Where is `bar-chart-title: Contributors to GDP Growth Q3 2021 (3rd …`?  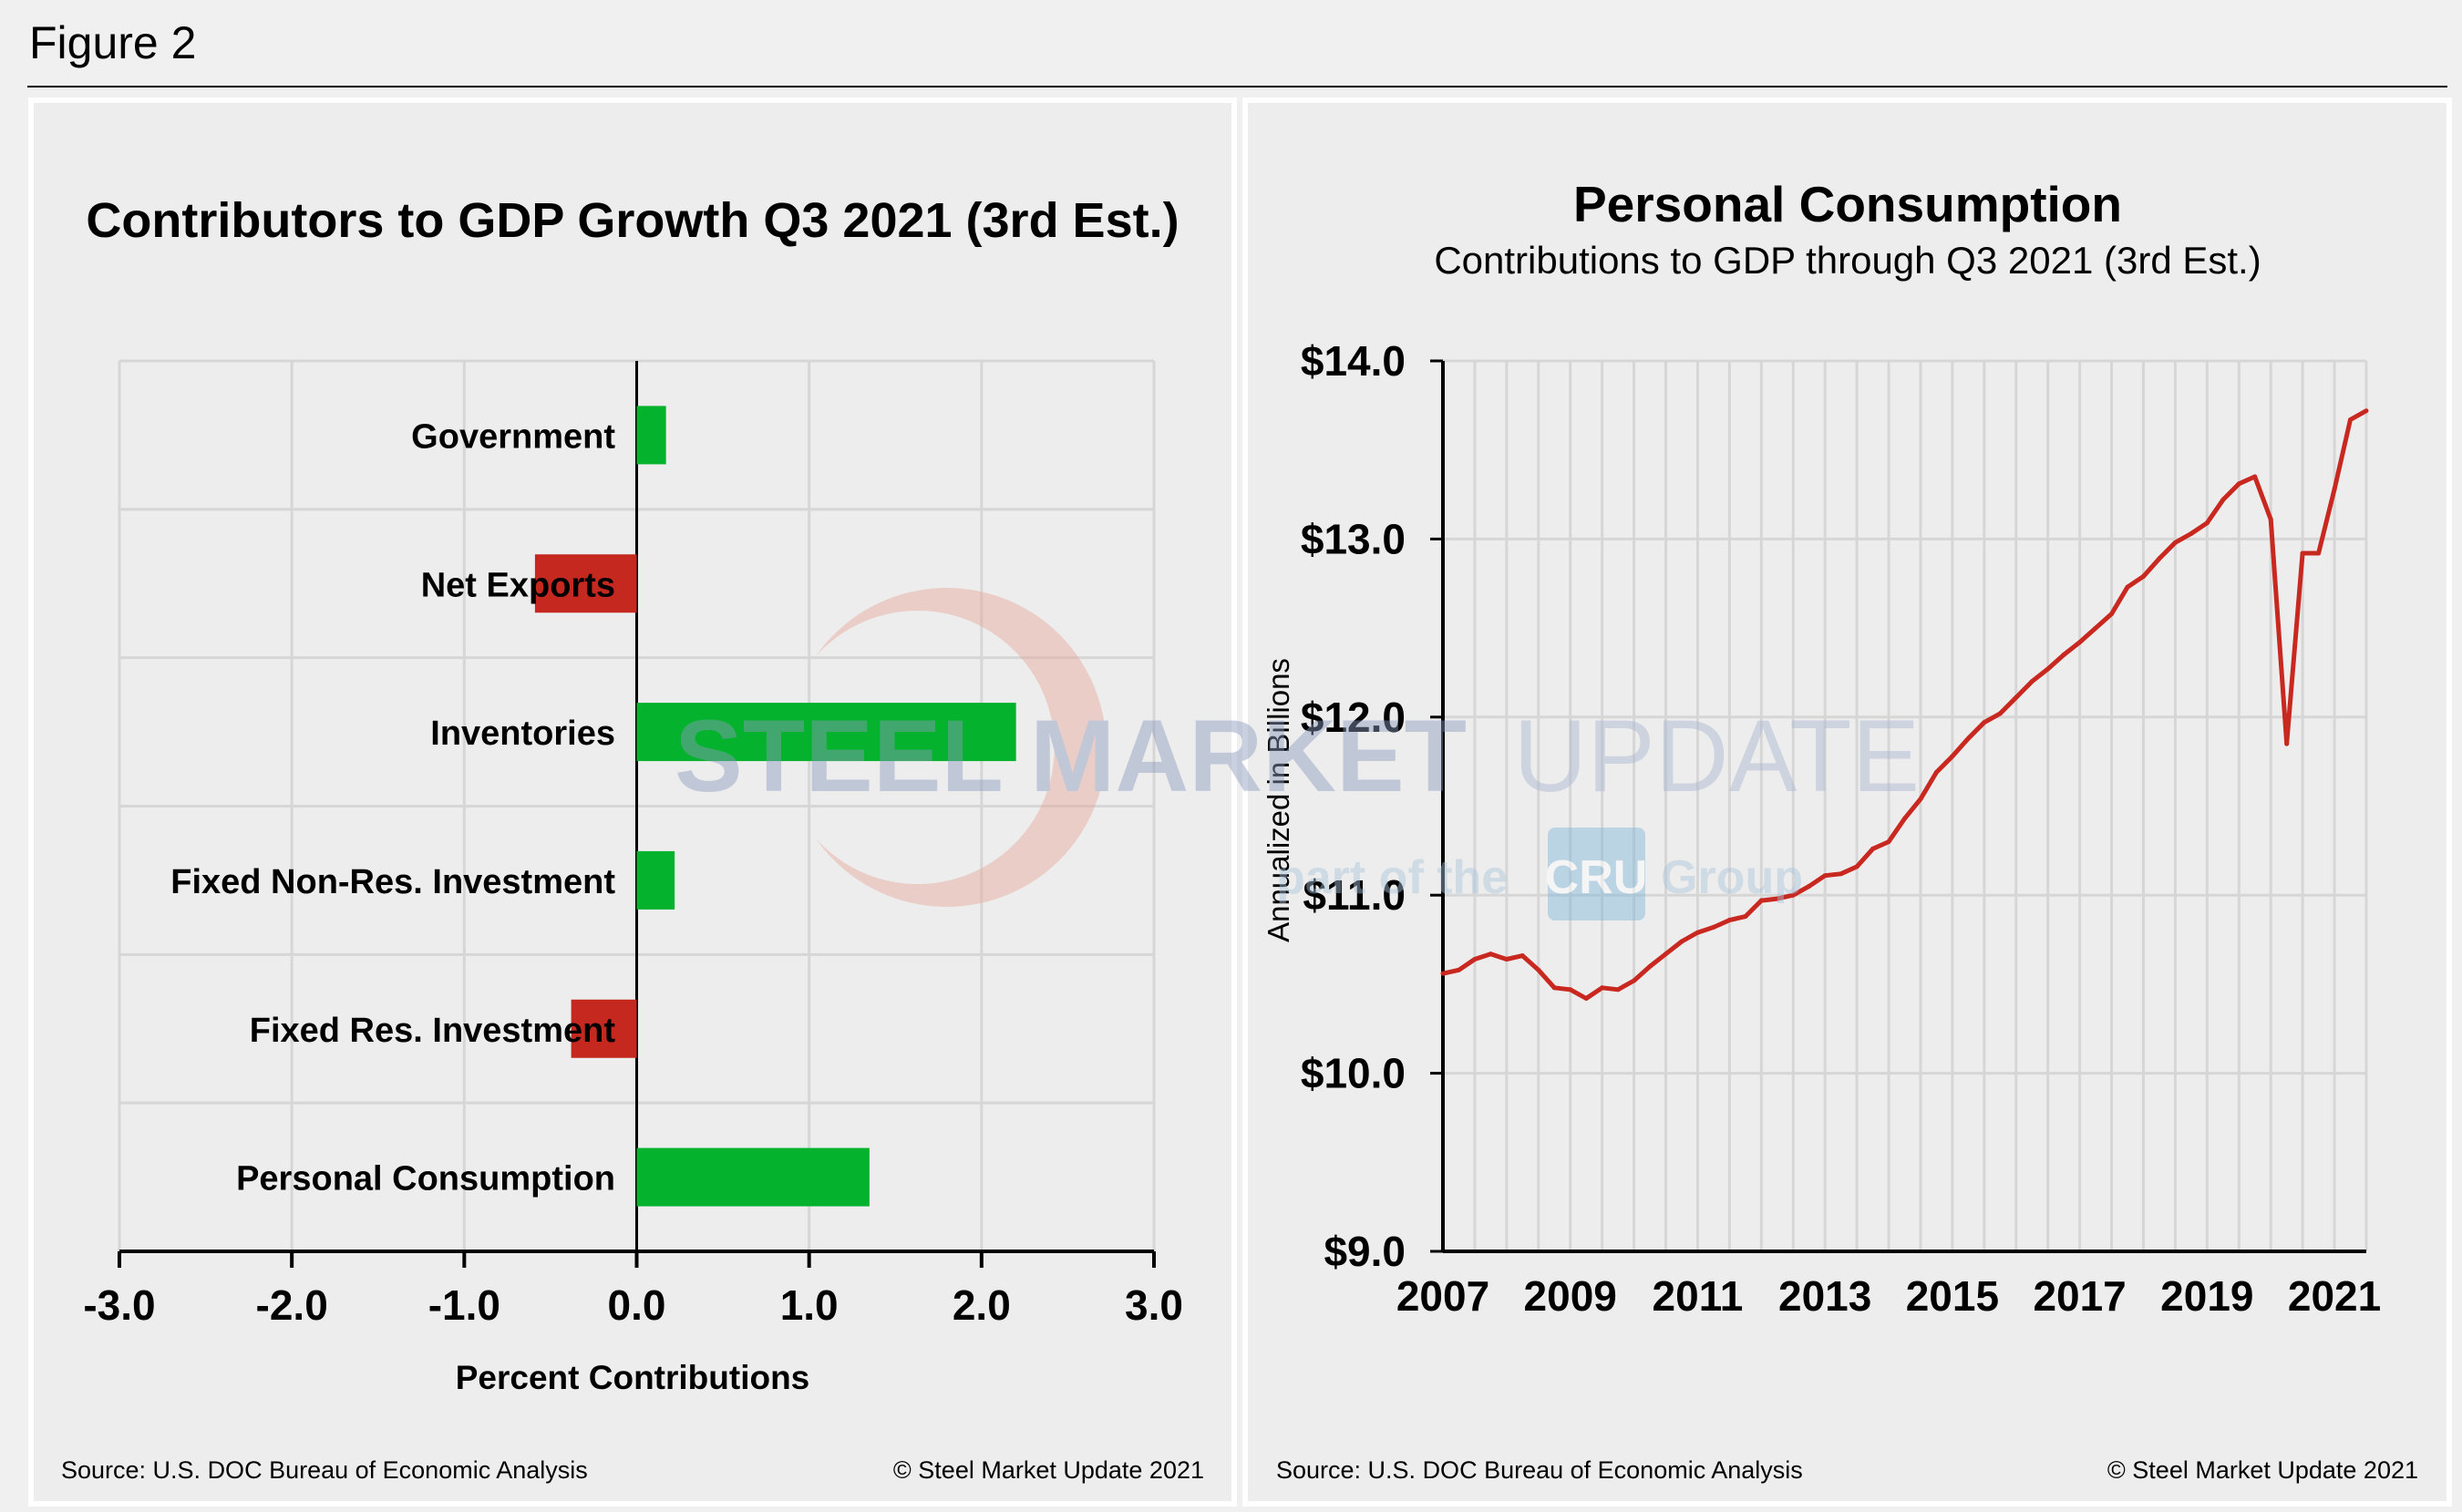 bar-chart-title: Contributors to GDP Growth Q3 2021 (3rd … is located at coordinates (632, 221).